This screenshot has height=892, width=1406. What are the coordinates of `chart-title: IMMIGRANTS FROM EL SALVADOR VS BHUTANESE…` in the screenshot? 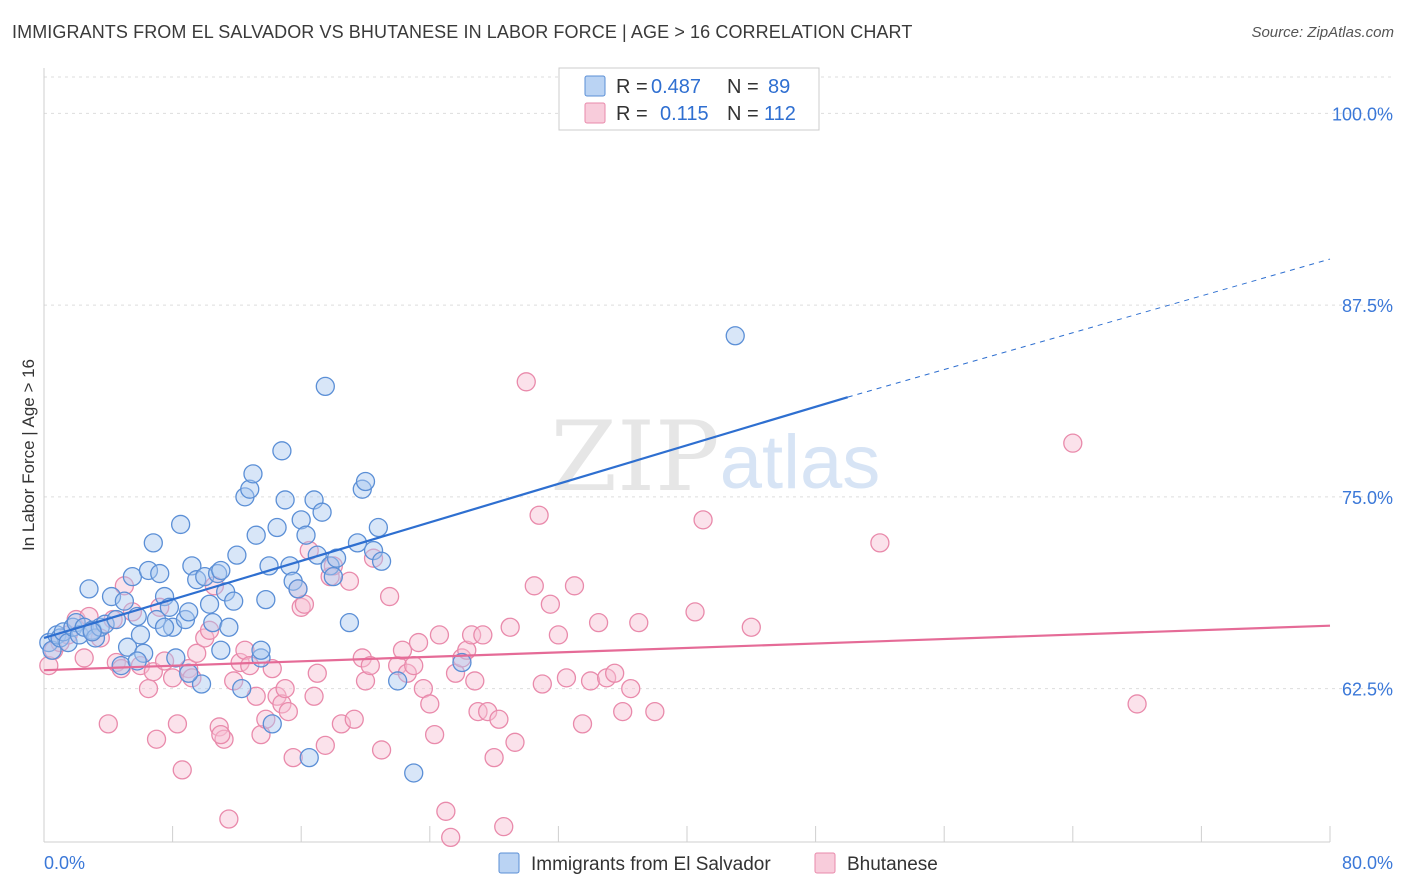 It's located at (462, 32).